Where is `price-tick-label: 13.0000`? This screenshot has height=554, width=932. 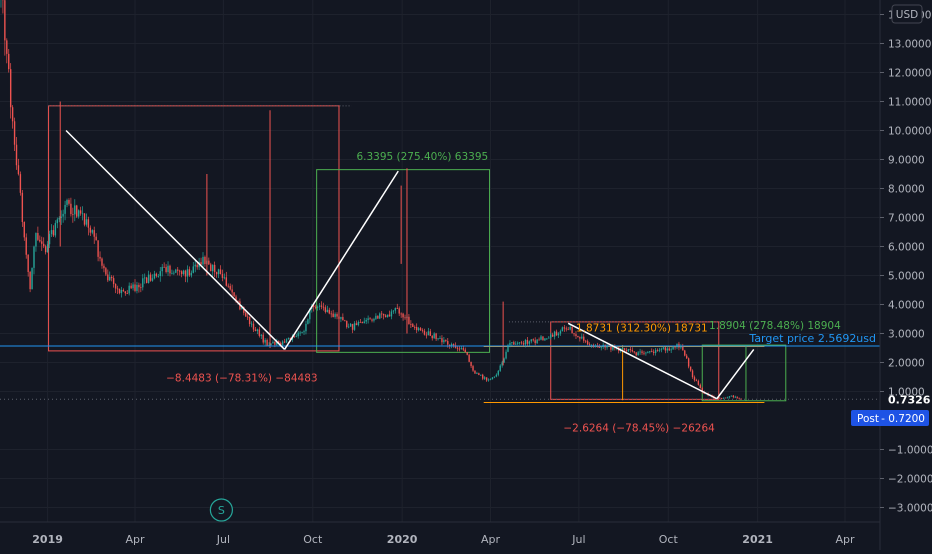
price-tick-label: 13.0000 is located at coordinates (909, 45).